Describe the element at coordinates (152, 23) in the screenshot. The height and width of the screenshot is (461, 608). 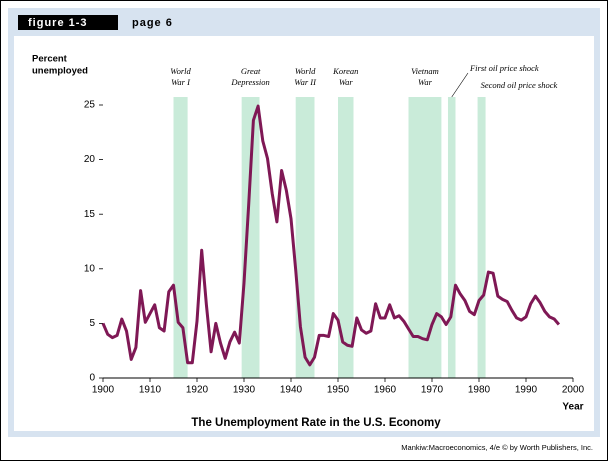
I see `page-label: page 6` at that location.